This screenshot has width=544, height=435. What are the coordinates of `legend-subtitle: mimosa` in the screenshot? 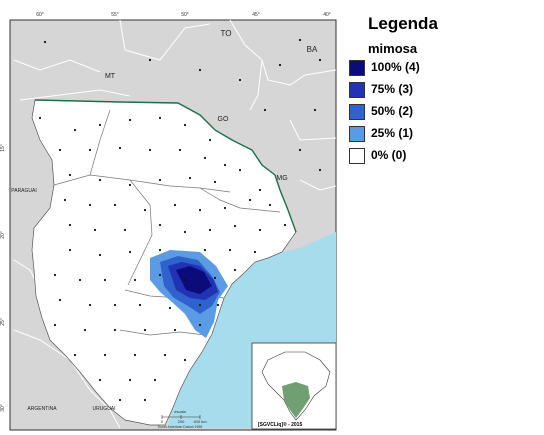 It's located at (393, 48).